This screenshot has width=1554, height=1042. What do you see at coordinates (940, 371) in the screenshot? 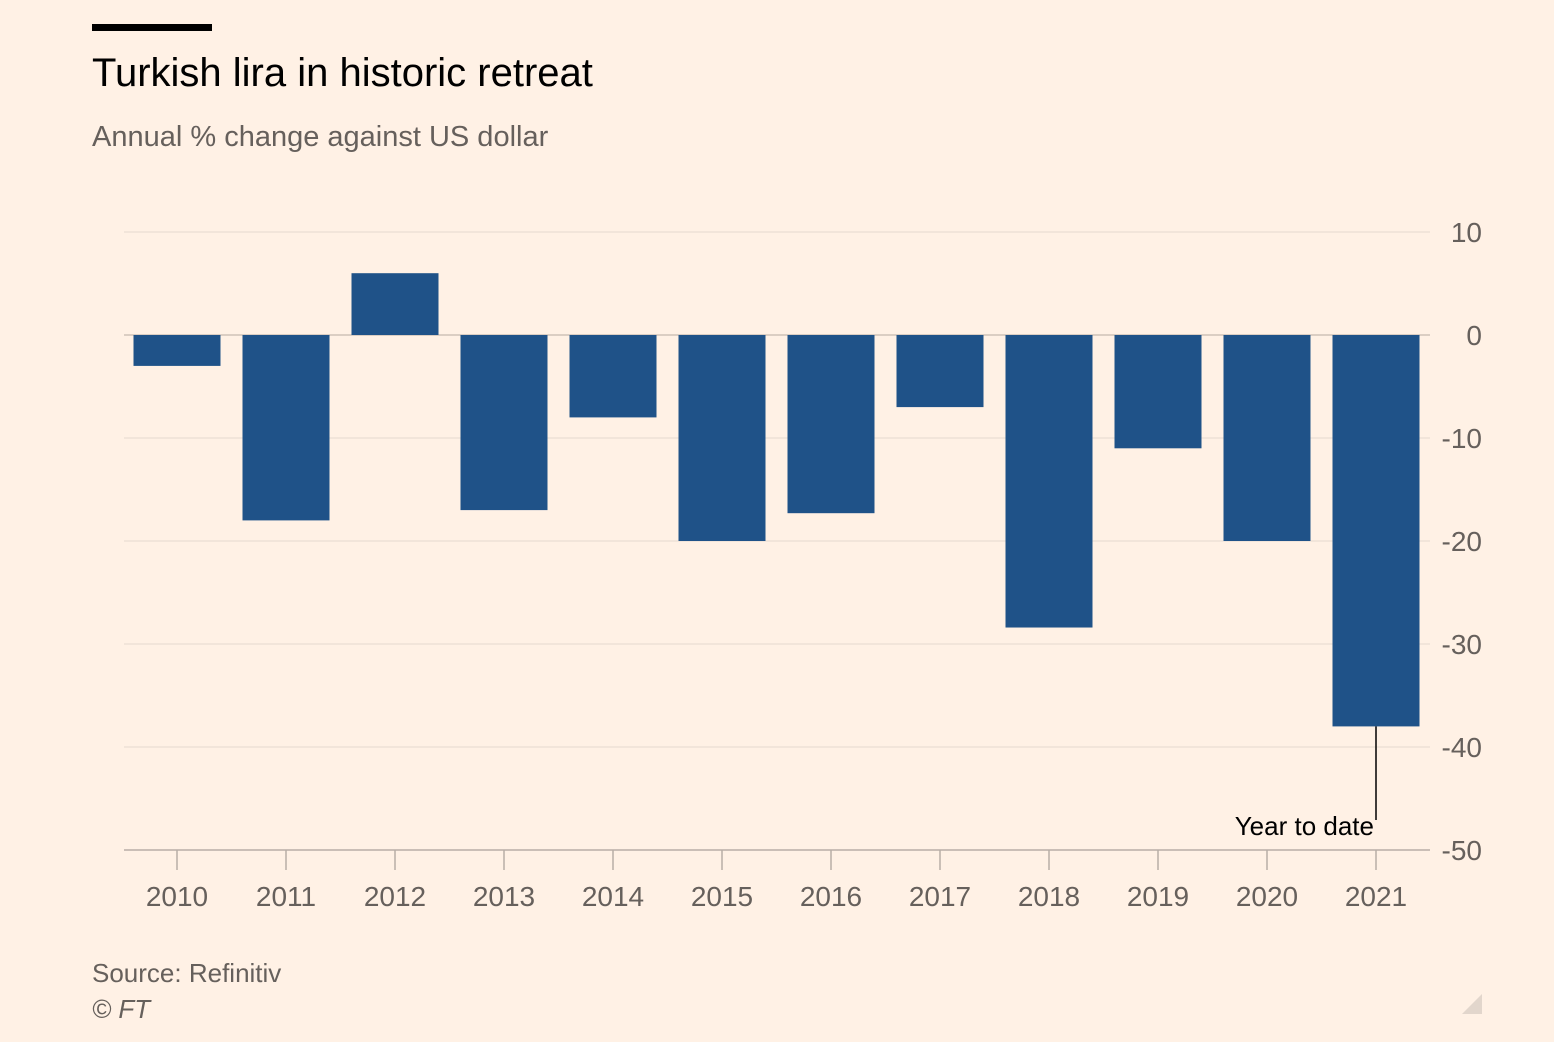
I see `bar-2017` at bounding box center [940, 371].